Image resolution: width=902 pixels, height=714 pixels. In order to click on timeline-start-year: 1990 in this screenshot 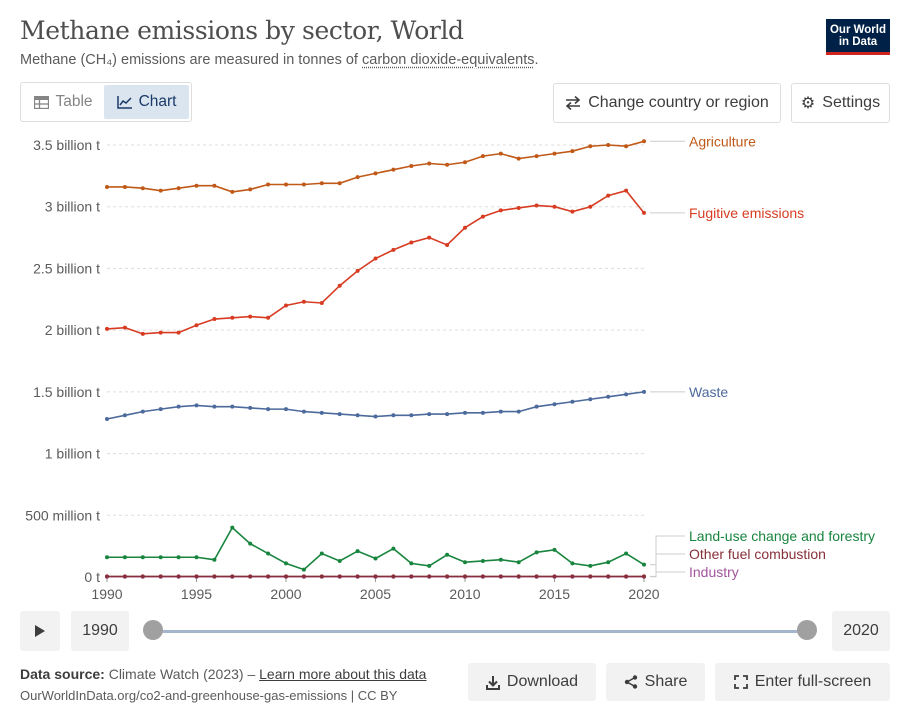, I will do `click(100, 631)`.